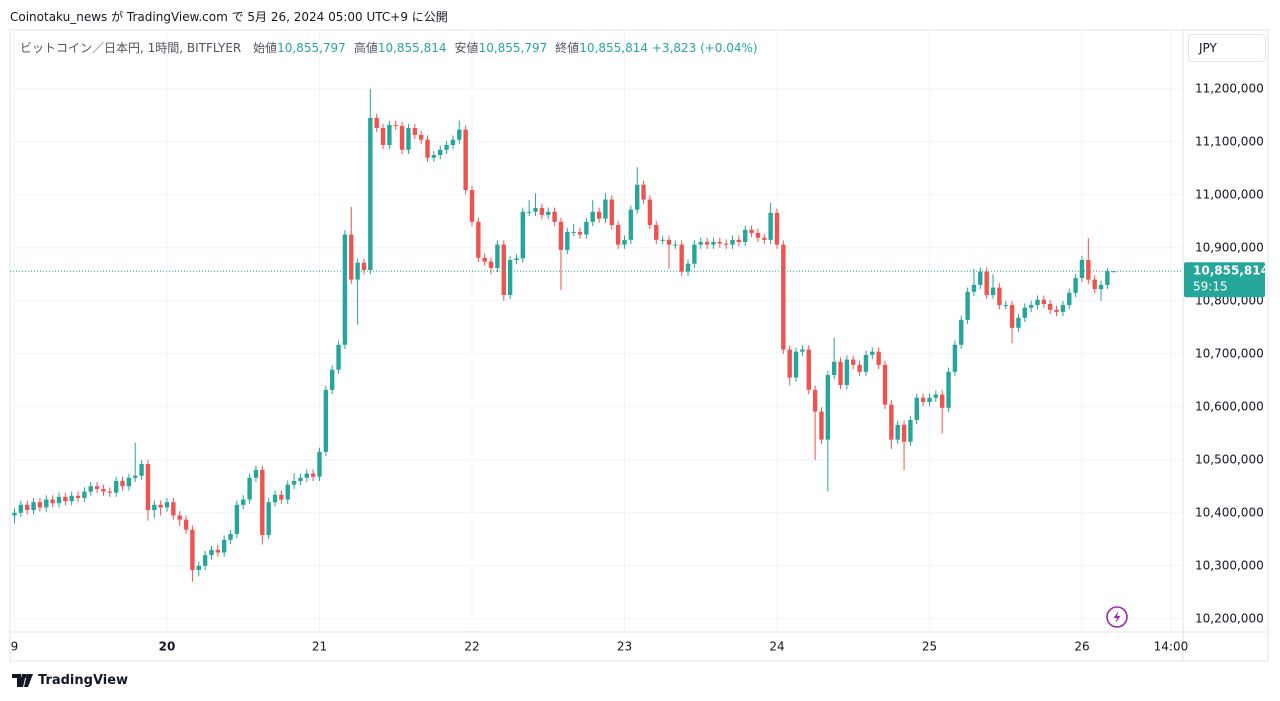 Image resolution: width=1280 pixels, height=701 pixels. What do you see at coordinates (22, 680) in the screenshot?
I see `tv-logo` at bounding box center [22, 680].